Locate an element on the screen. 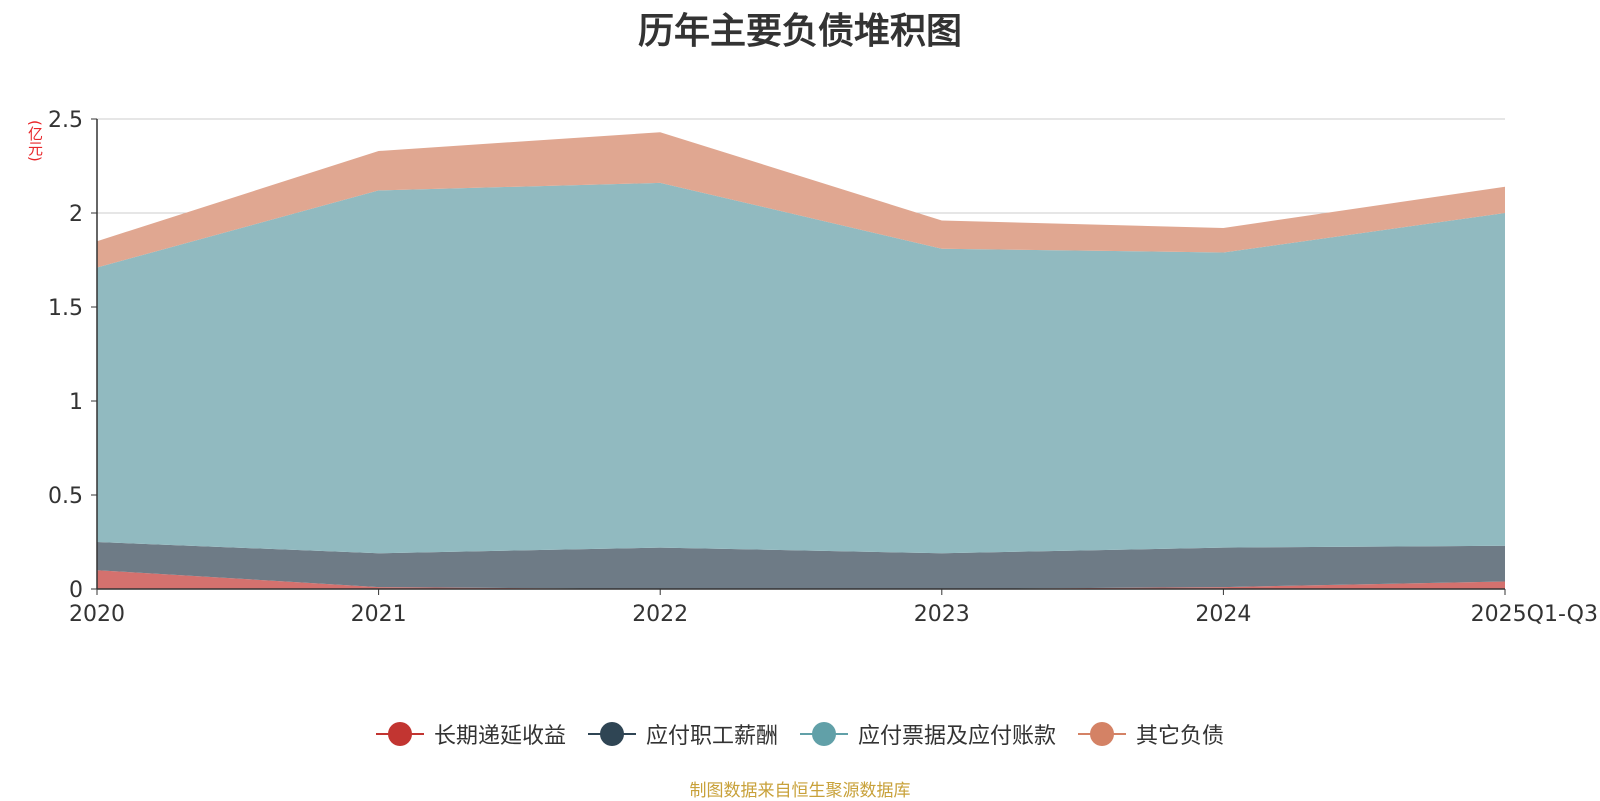 The height and width of the screenshot is (801, 1600). legend-item-3: 其它负债 is located at coordinates (1151, 734).